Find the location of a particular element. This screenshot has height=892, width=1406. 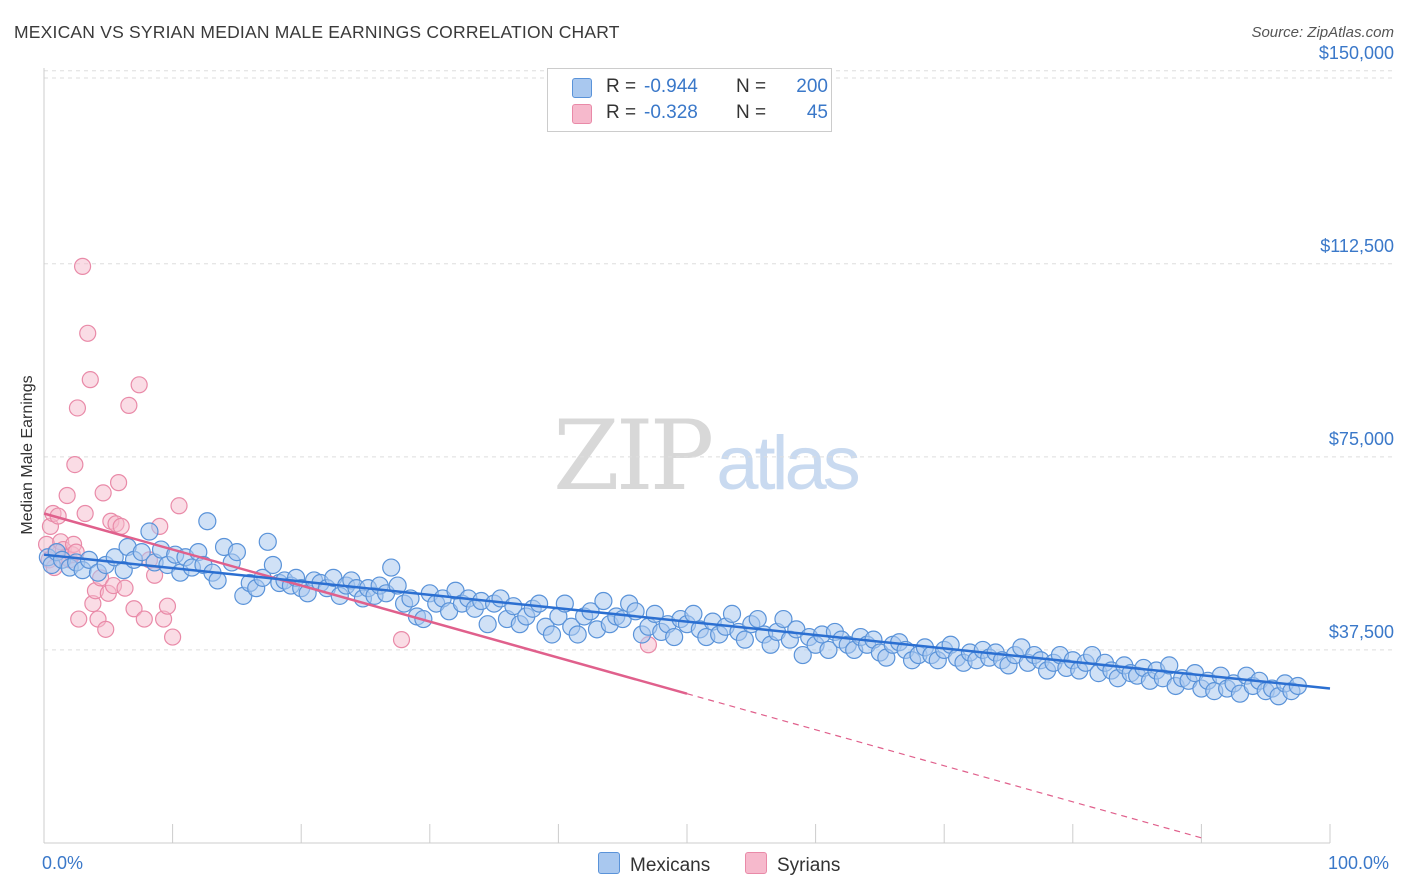

mexicans-trend-line is located at coordinates (687, 621).